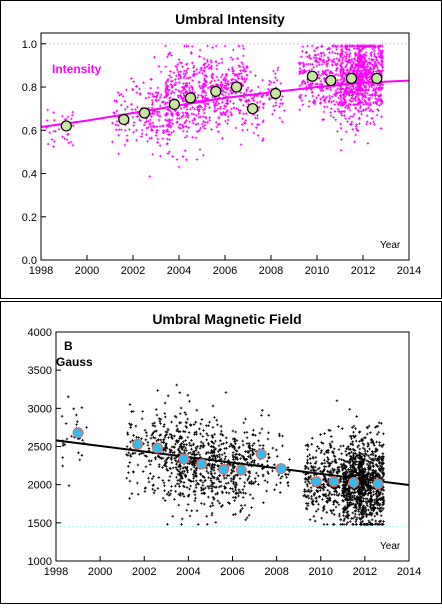 This screenshot has width=442, height=609. What do you see at coordinates (40, 371) in the screenshot?
I see `y-tick-label: 3500` at bounding box center [40, 371].